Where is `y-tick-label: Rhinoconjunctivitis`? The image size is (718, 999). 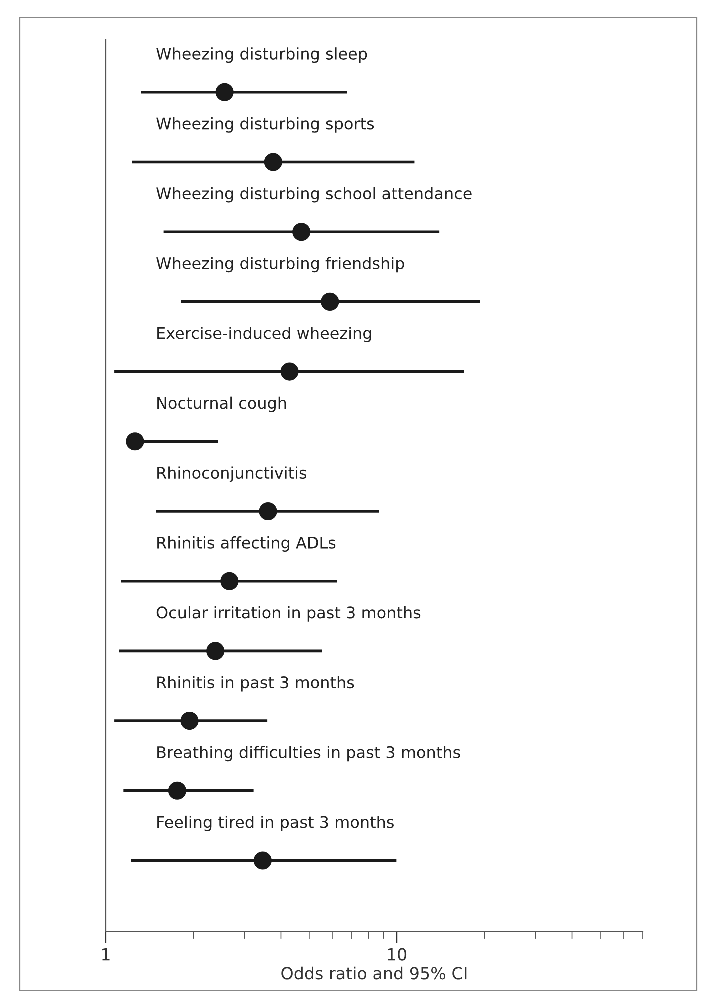
y-tick-label: Rhinoconjunctivitis is located at coordinates (232, 474).